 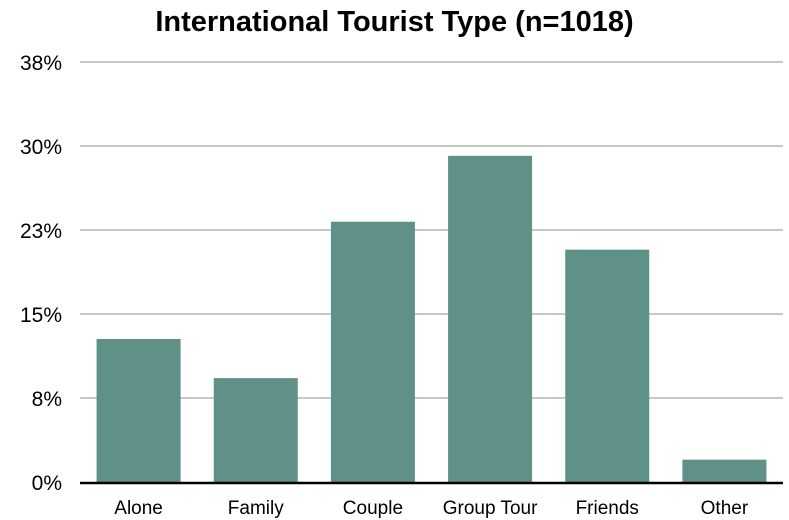 I want to click on chart-title: International Tourist Type (n=1018), so click(x=394, y=22).